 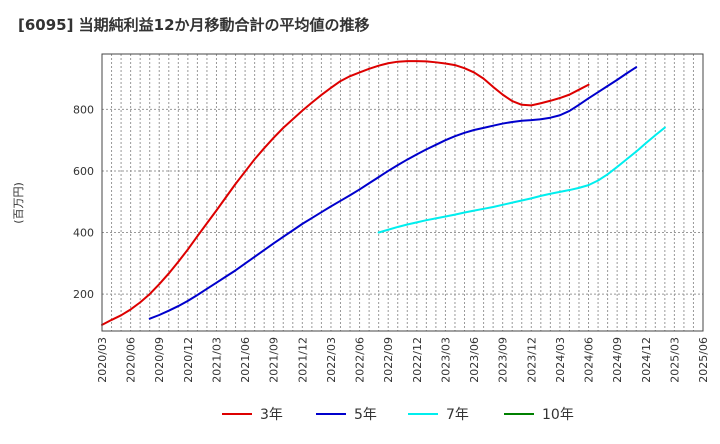 I want to click on legend-label-7年: 7年, so click(x=457, y=415).